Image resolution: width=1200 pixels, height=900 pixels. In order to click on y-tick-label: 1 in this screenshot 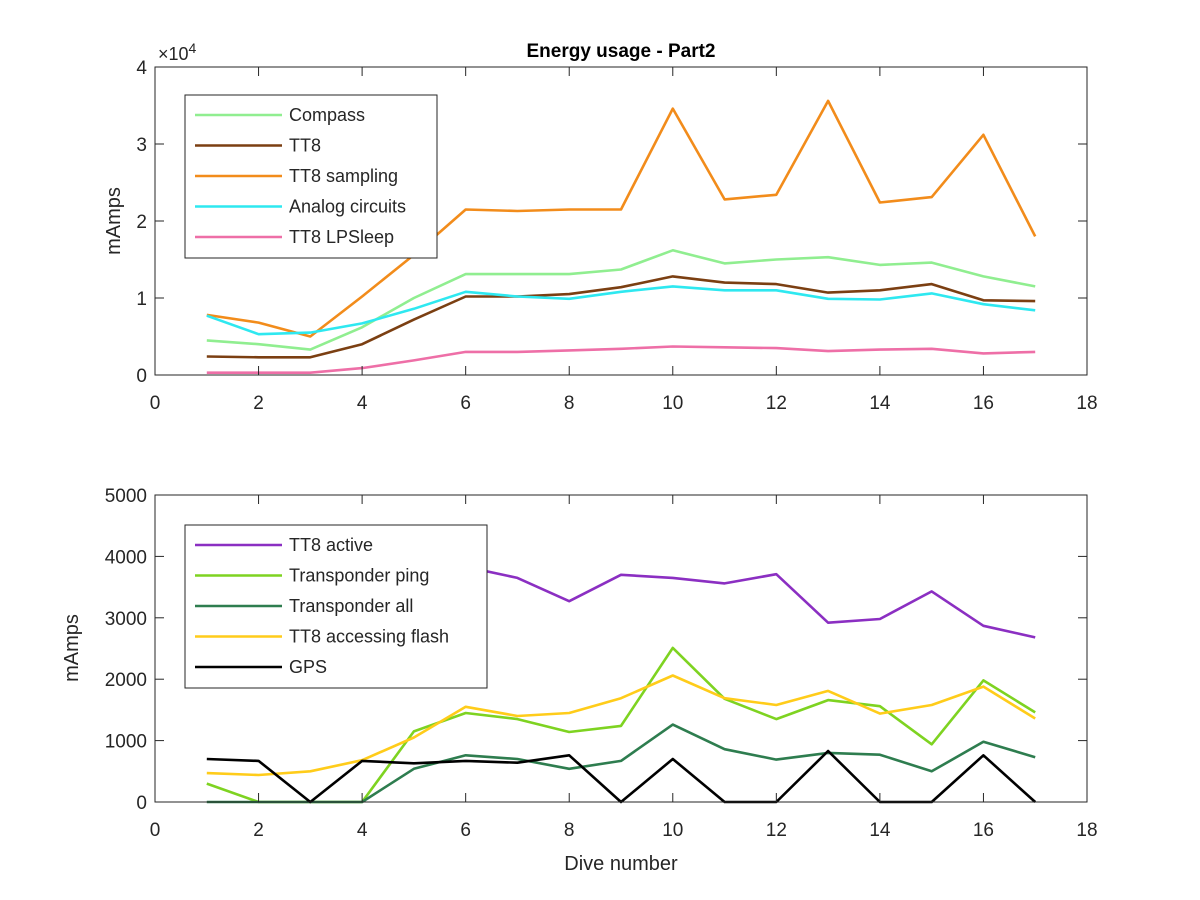, I will do `click(141, 299)`.